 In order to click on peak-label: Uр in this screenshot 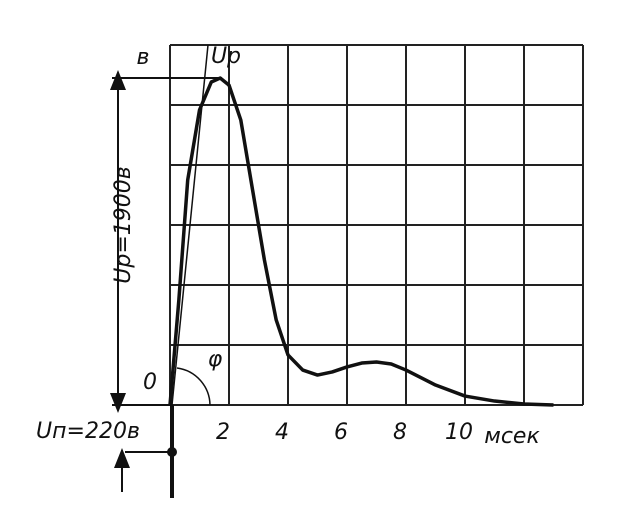, I will do `click(226, 56)`.